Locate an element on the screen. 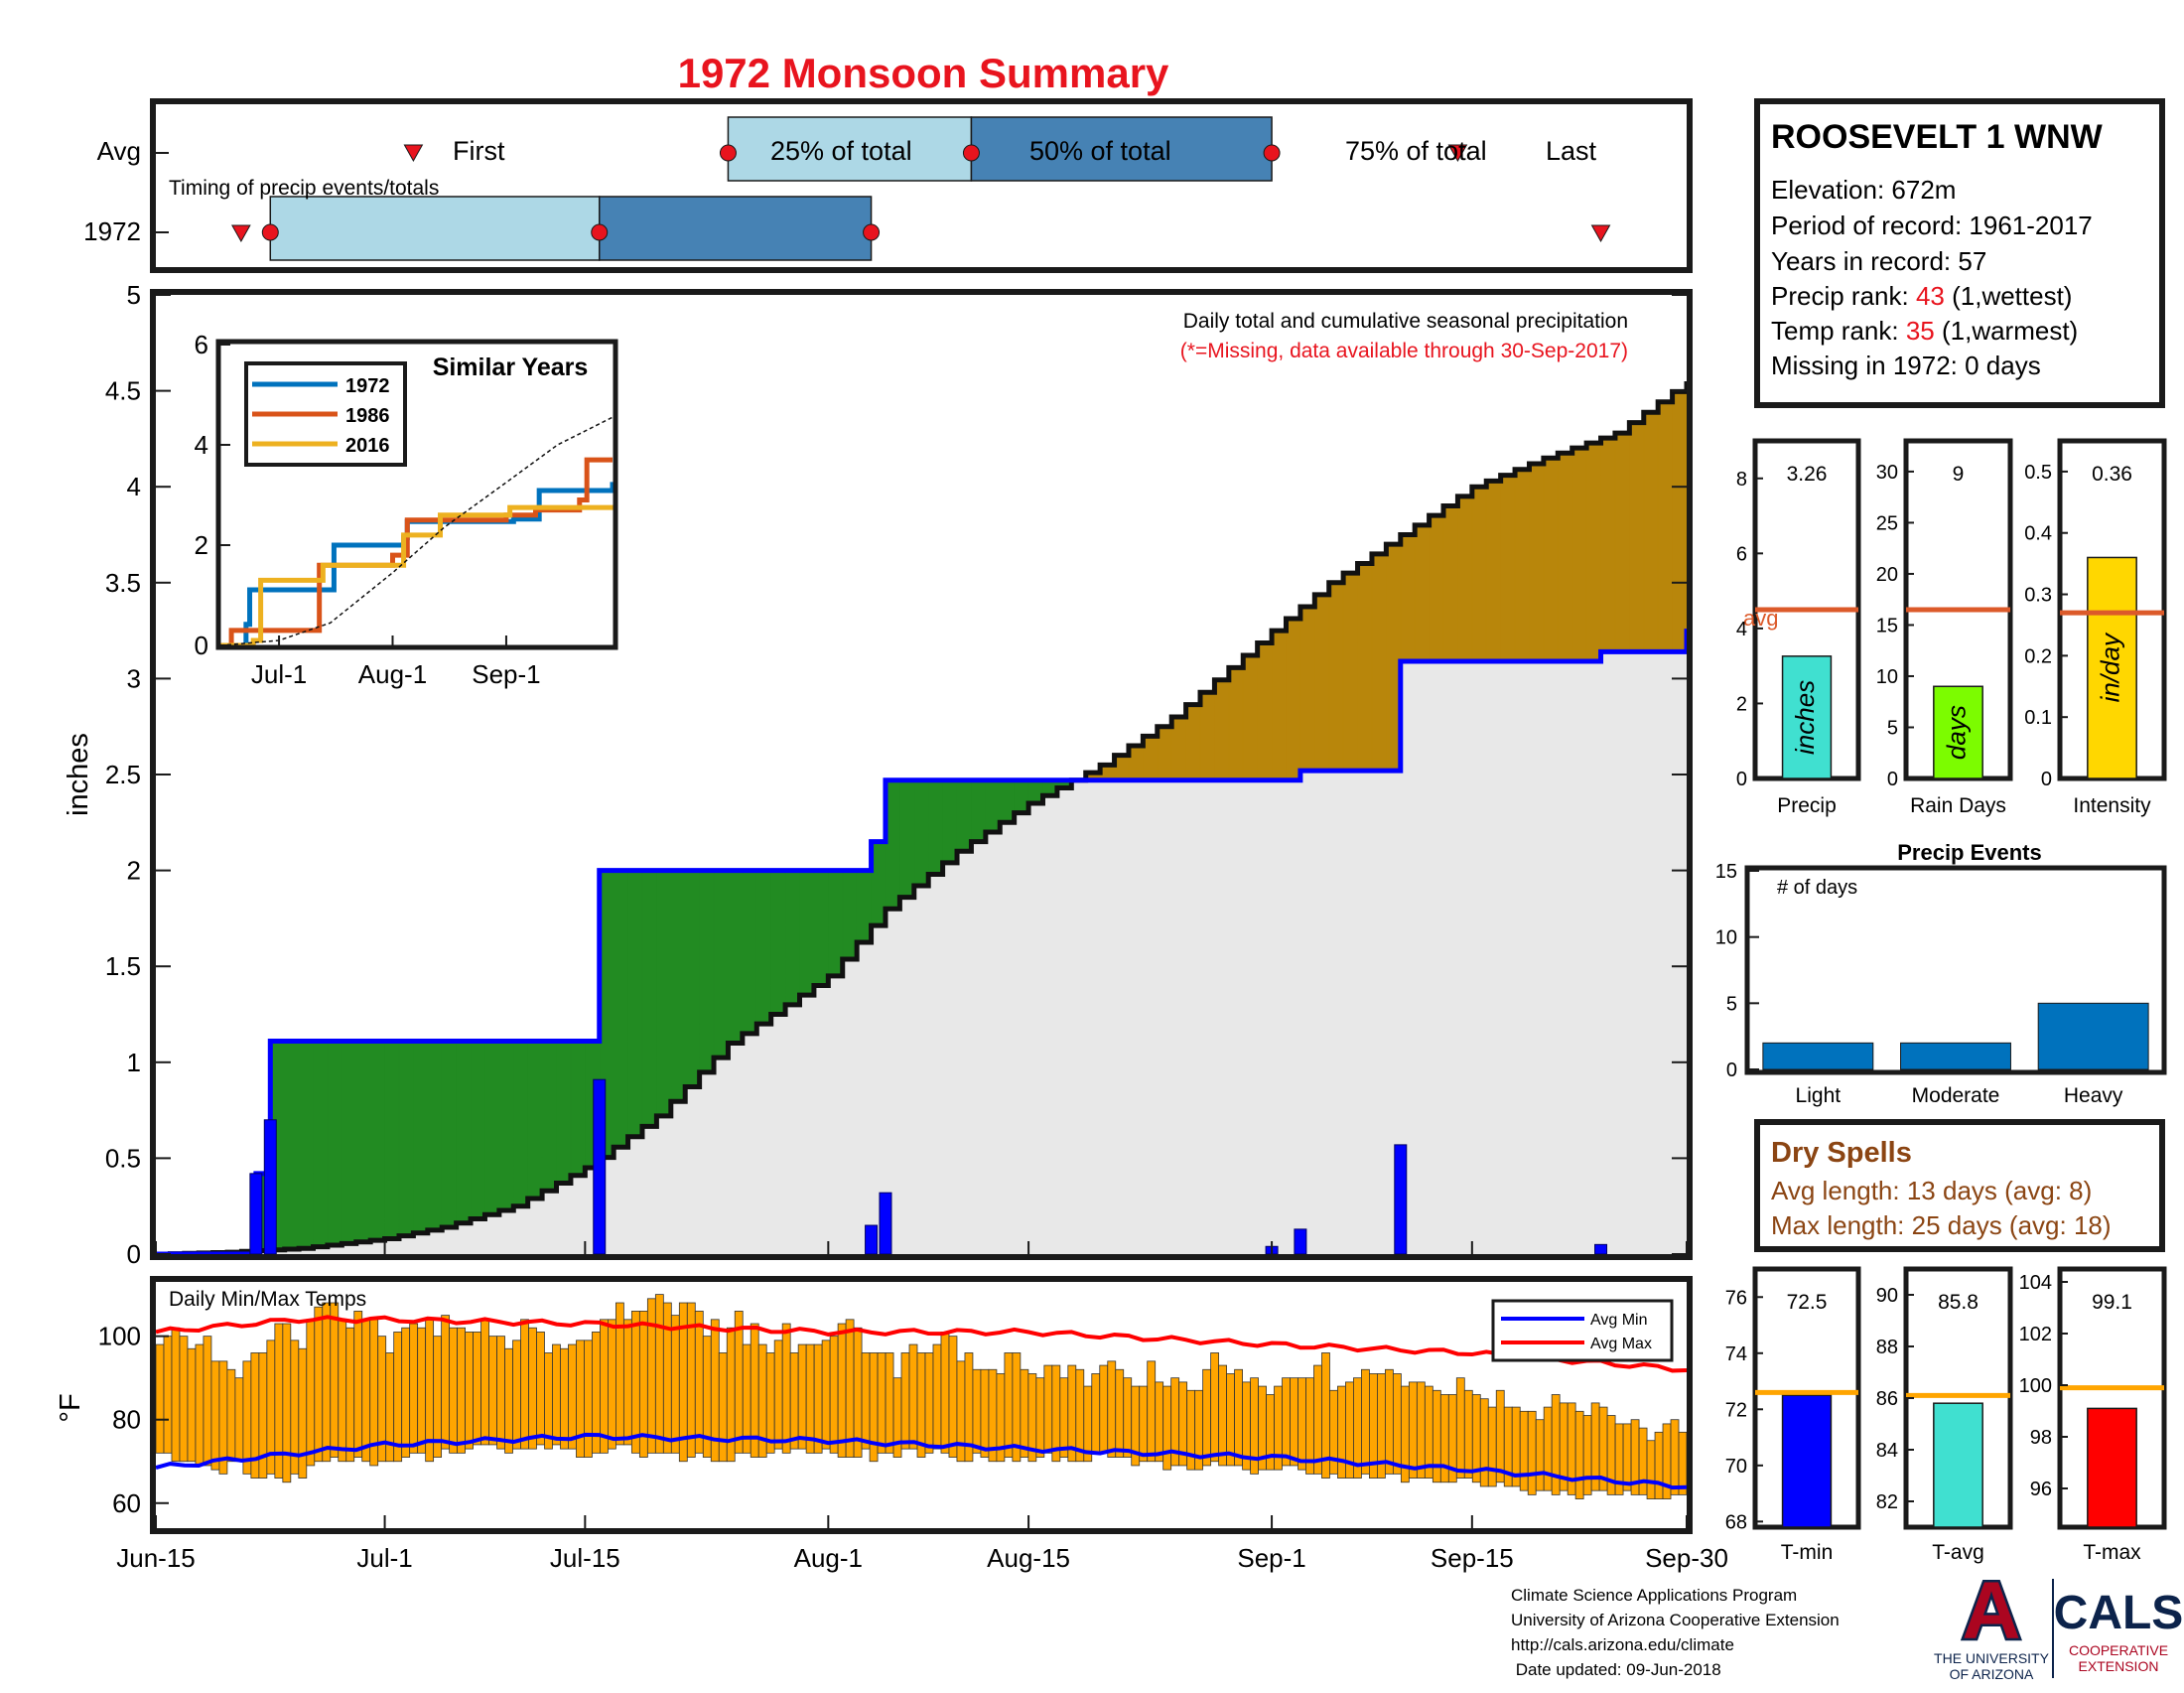 The image size is (2184, 1693). inset-y-axis: 0 2 4 6 is located at coordinates (212, 495).